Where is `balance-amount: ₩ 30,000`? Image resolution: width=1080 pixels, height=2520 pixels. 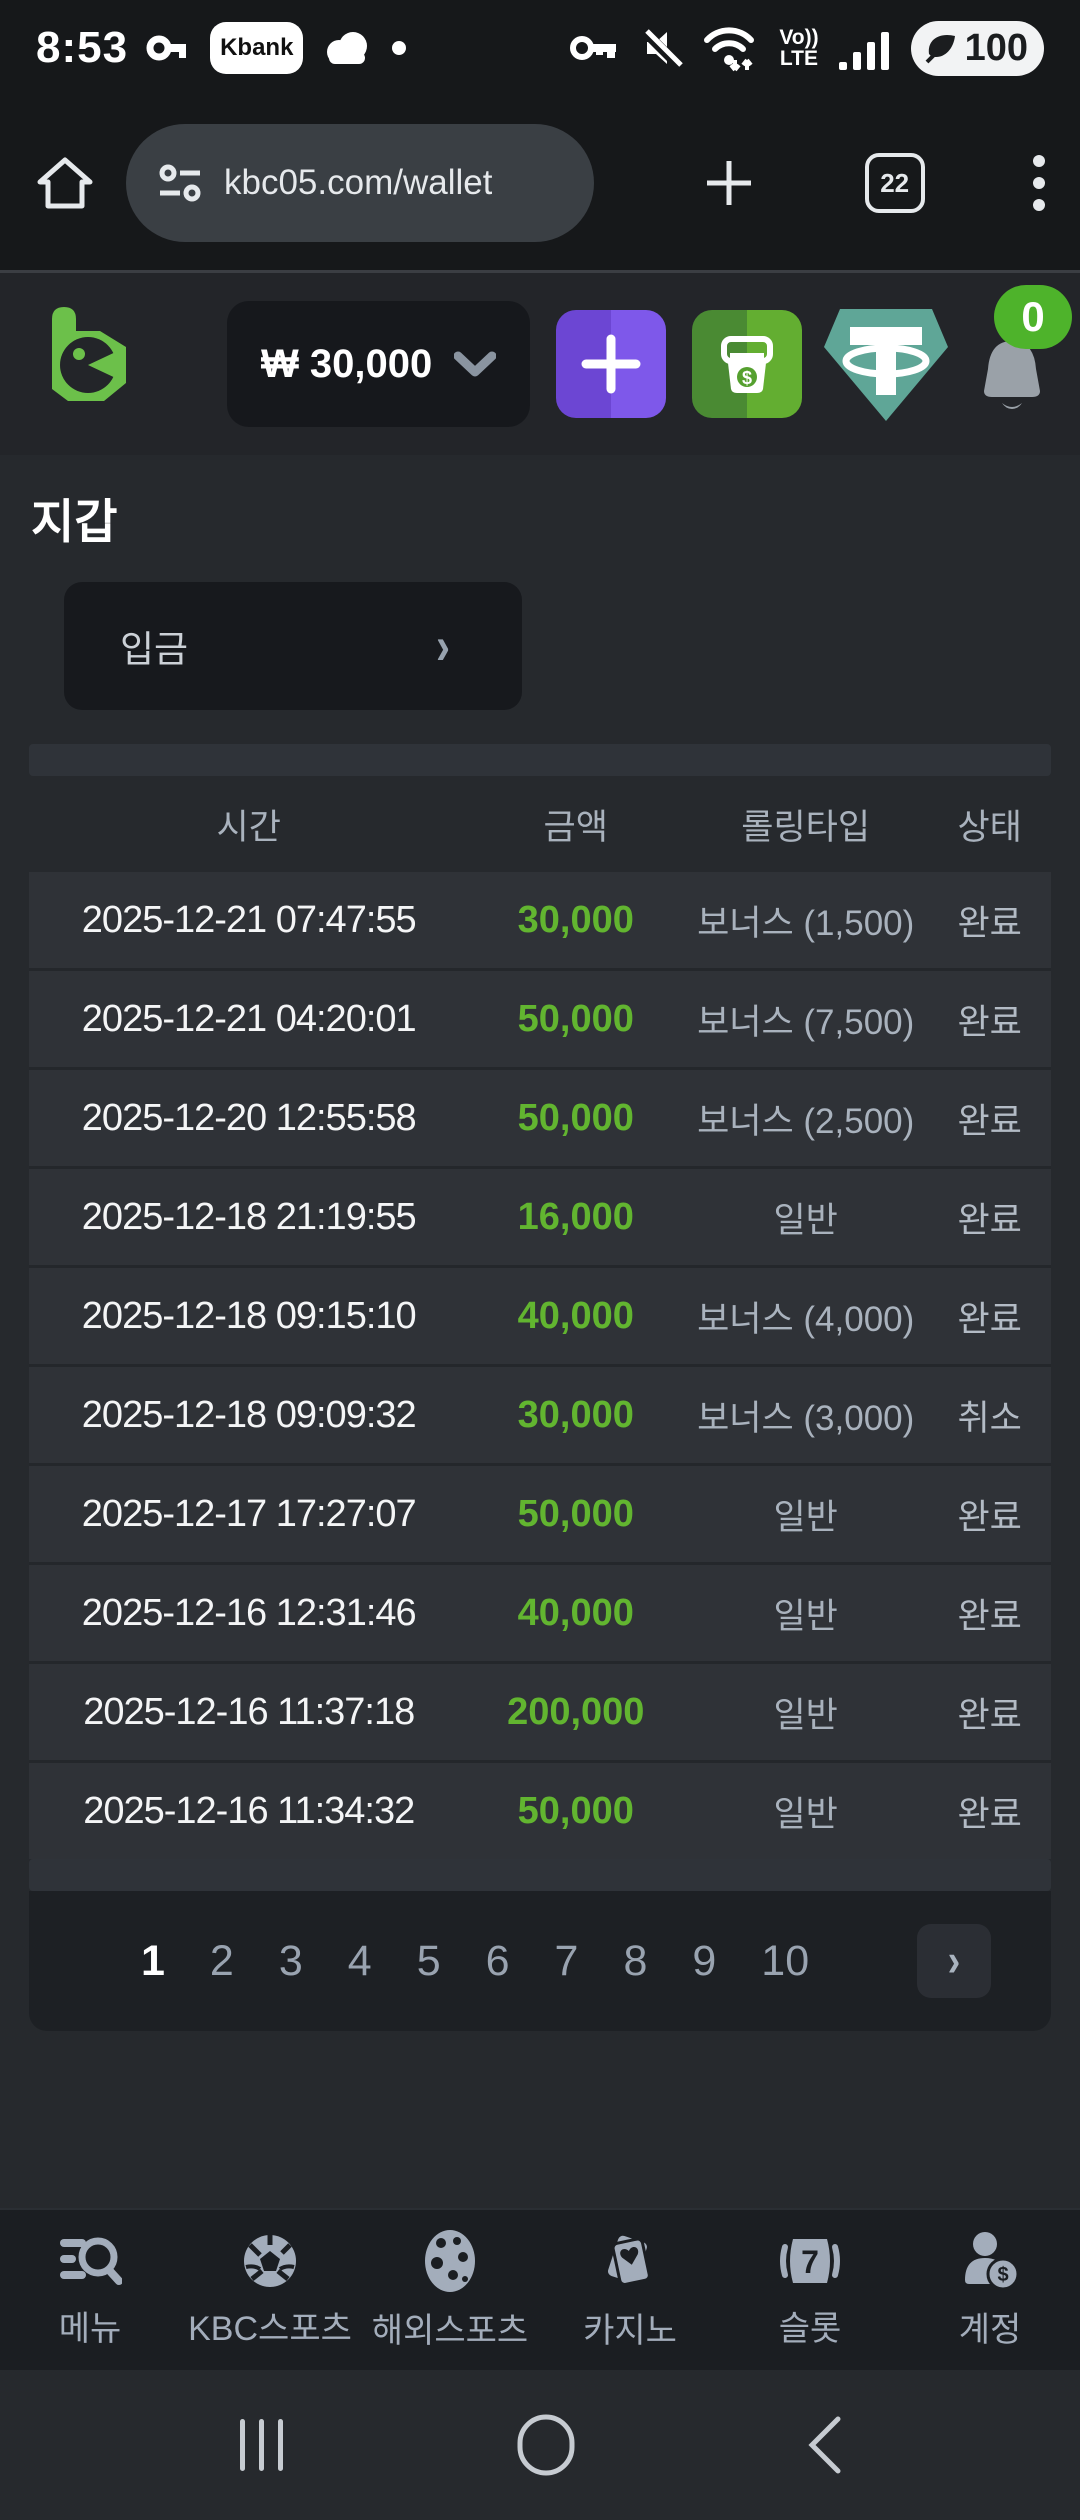 balance-amount: ₩ 30,000 is located at coordinates (347, 363).